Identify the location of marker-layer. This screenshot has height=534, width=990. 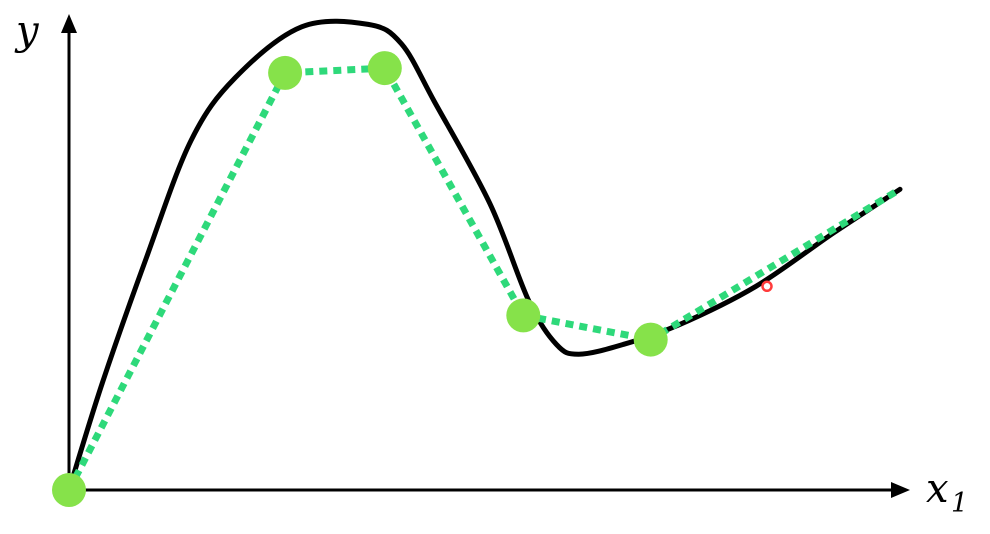
(767, 286).